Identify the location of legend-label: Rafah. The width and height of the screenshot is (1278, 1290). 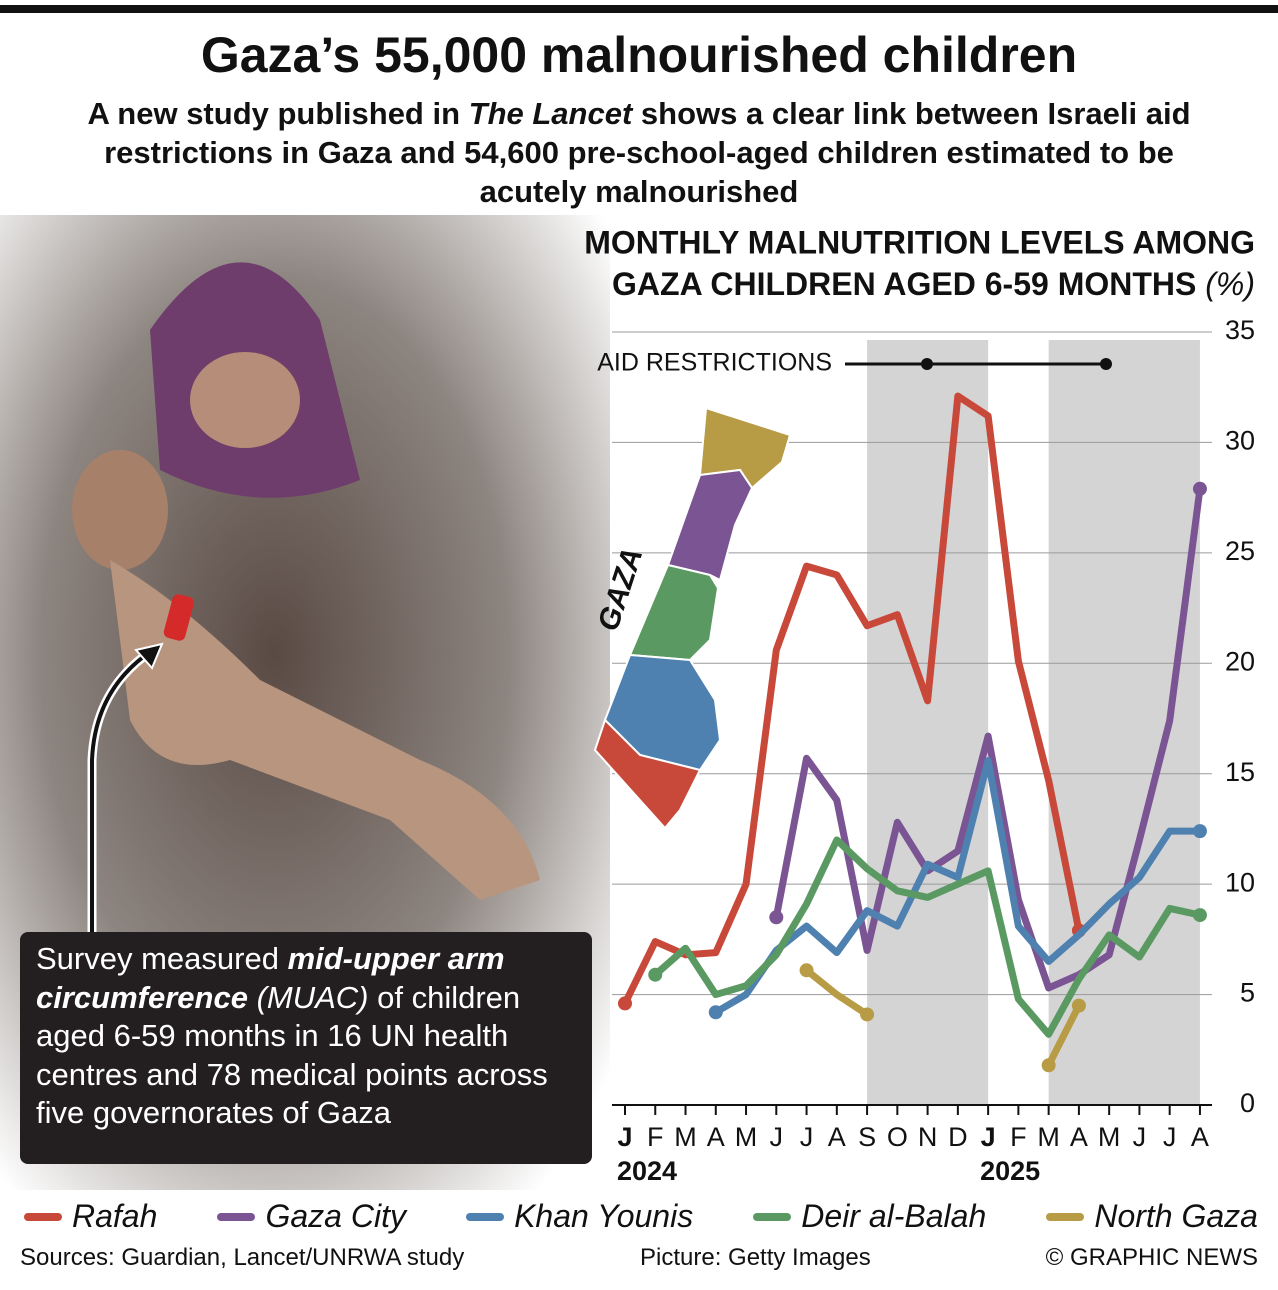
(115, 1216).